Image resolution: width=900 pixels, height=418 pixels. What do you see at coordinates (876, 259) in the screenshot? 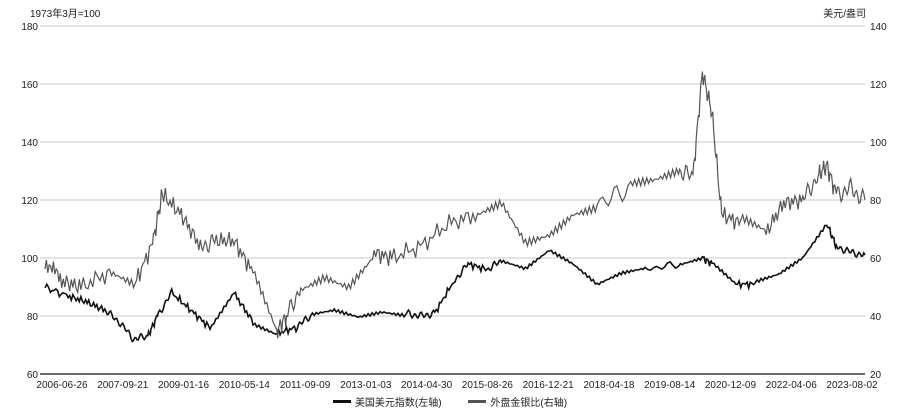
I see `right-tick-label: 60` at bounding box center [876, 259].